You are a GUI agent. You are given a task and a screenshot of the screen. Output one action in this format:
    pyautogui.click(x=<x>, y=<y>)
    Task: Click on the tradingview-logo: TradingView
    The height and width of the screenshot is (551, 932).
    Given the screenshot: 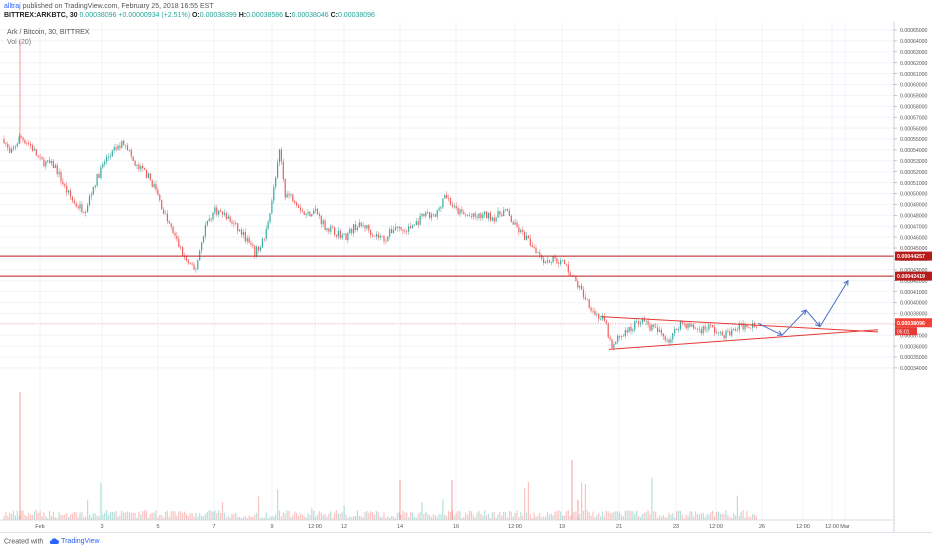 What is the action you would take?
    pyautogui.click(x=74, y=541)
    